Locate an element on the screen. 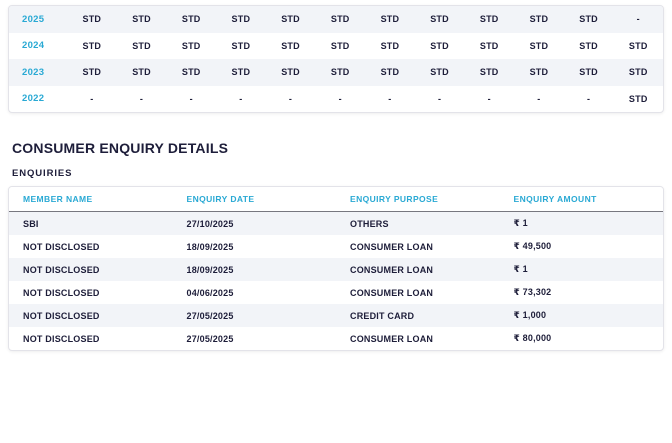 Image resolution: width=672 pixels, height=443 pixels. payment-history-row: 2025 STD STD STD STD STD STD STD STD STD STD STD - is located at coordinates (336, 19).